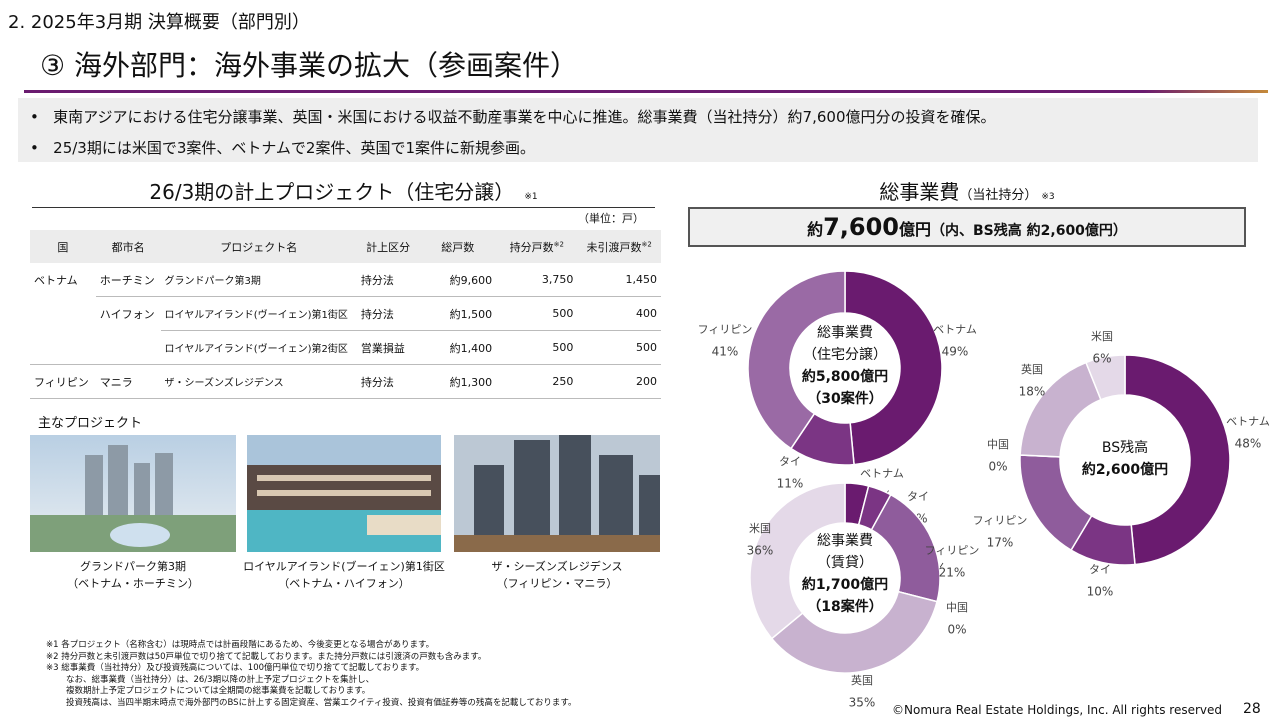 This screenshot has height=719, width=1280. What do you see at coordinates (845, 376) in the screenshot?
I see `donut-center: 約5,800億円` at bounding box center [845, 376].